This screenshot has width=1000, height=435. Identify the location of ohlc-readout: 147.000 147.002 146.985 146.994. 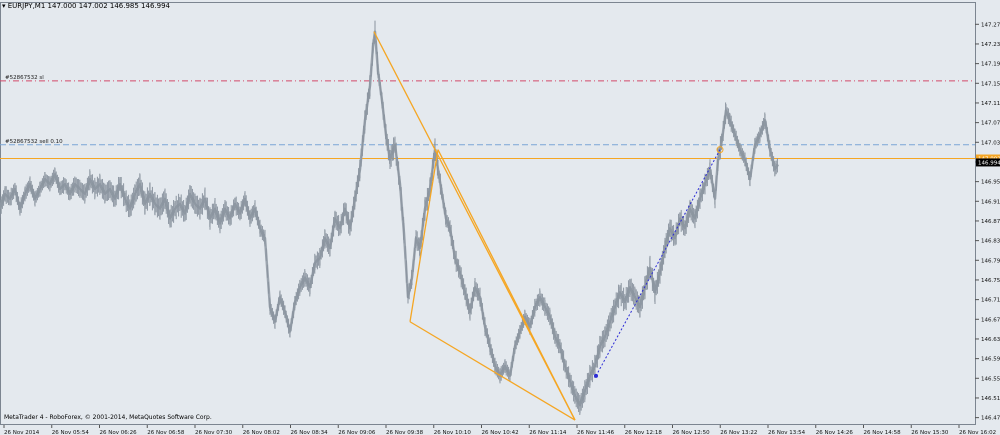
(108, 6).